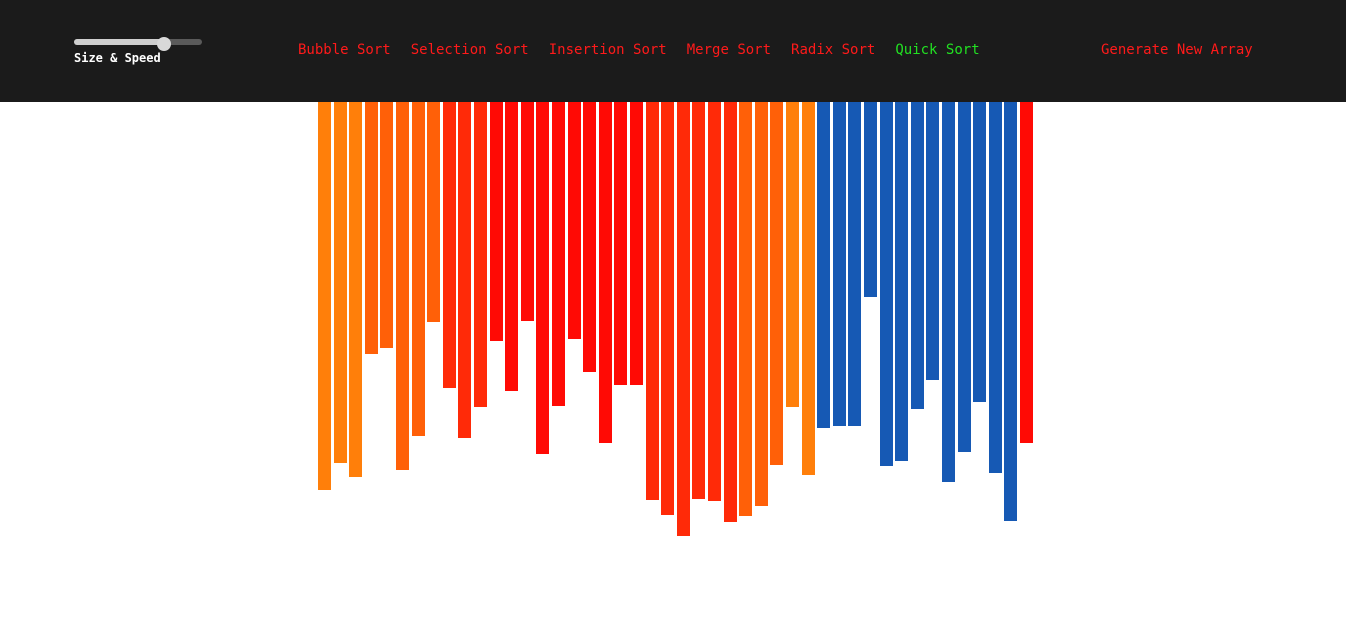  What do you see at coordinates (469, 50) in the screenshot?
I see `selection-sort-link: Selection Sort` at bounding box center [469, 50].